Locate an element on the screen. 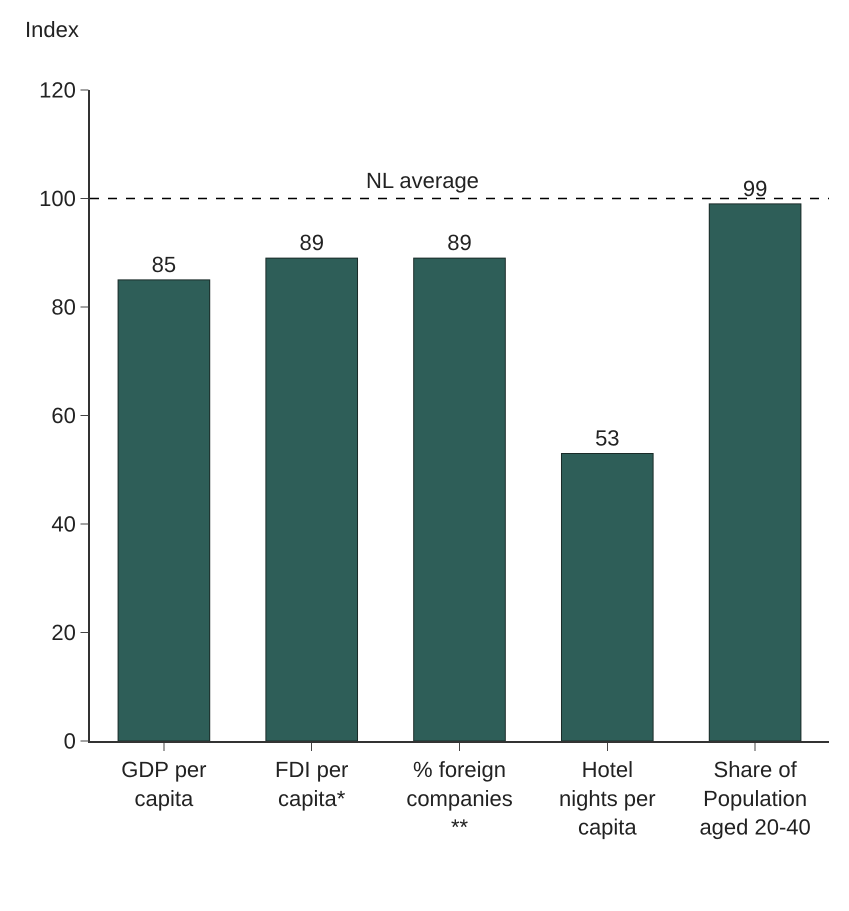 Image resolution: width=849 pixels, height=911 pixels. y-tick-label: 120 is located at coordinates (57, 90).